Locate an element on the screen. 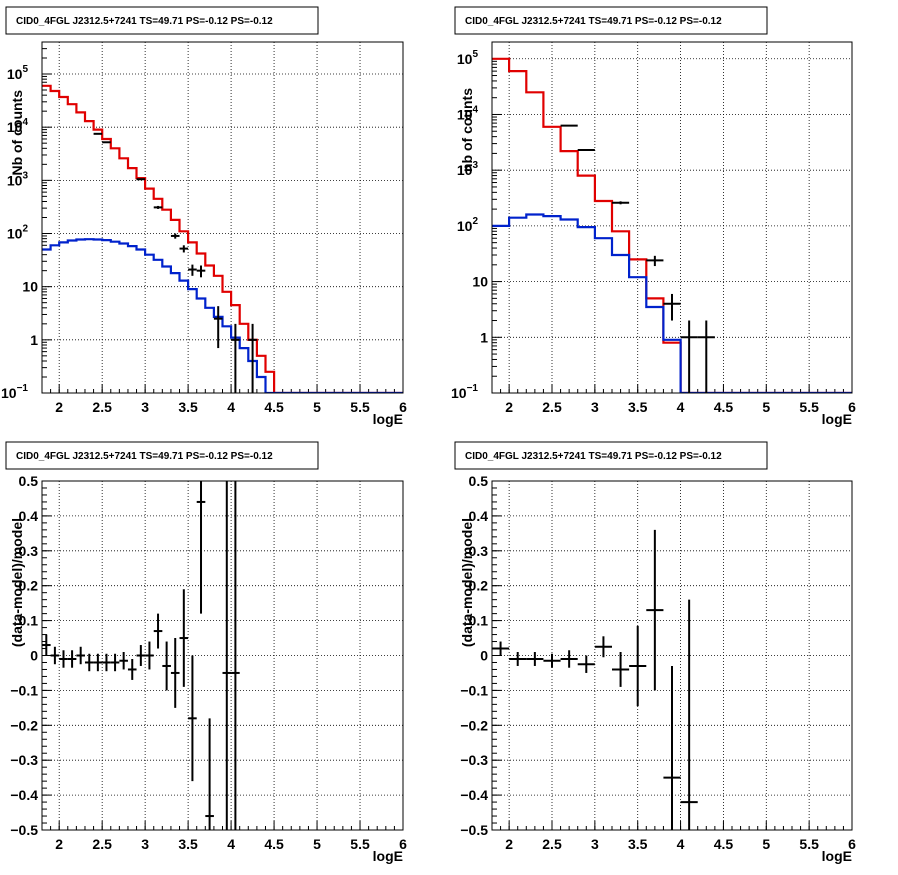 This screenshot has width=898, height=875. y-axis-title: Nb of counts is located at coordinates (17, 133).